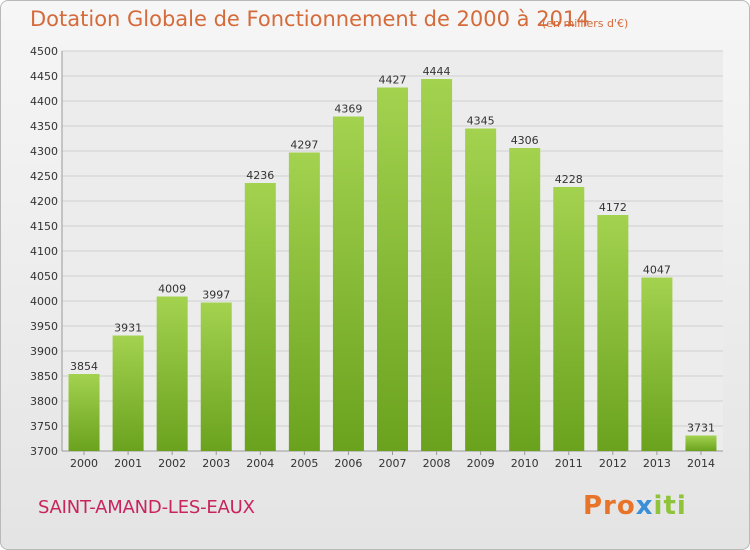  I want to click on y-tick-label: 4200, so click(44, 201).